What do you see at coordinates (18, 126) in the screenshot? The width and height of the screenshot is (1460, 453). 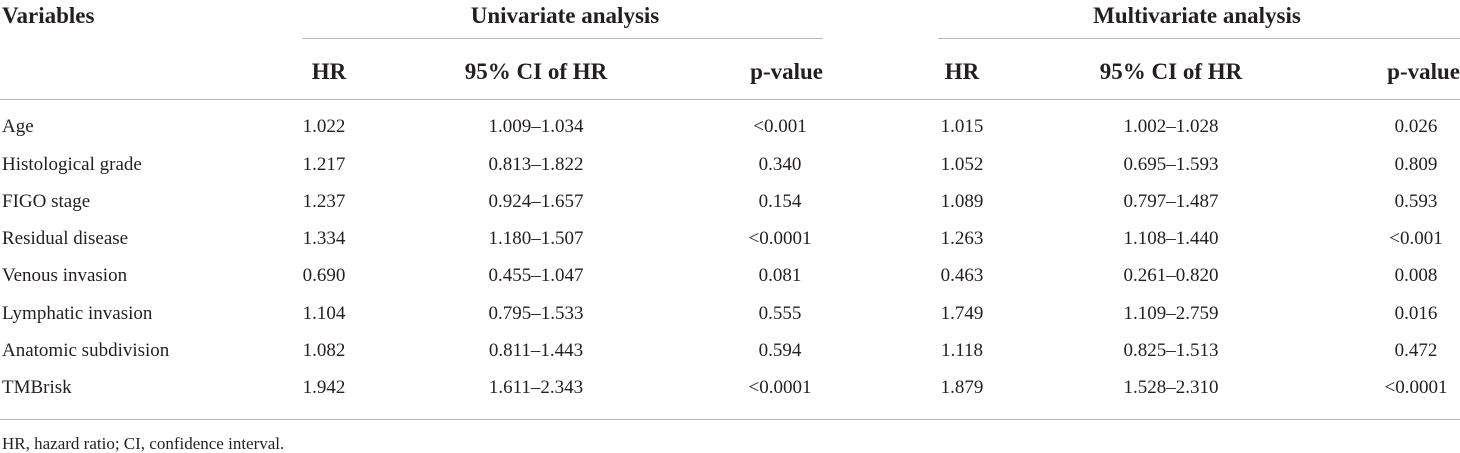 I see `row-label: Age` at bounding box center [18, 126].